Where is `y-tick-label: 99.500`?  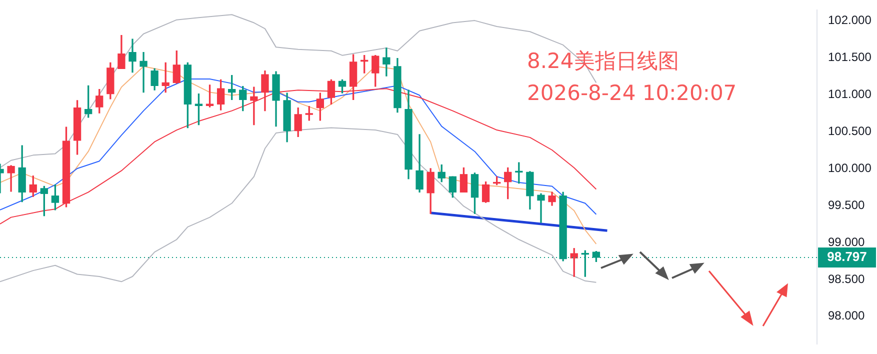
y-tick-label: 99.500 is located at coordinates (847, 205).